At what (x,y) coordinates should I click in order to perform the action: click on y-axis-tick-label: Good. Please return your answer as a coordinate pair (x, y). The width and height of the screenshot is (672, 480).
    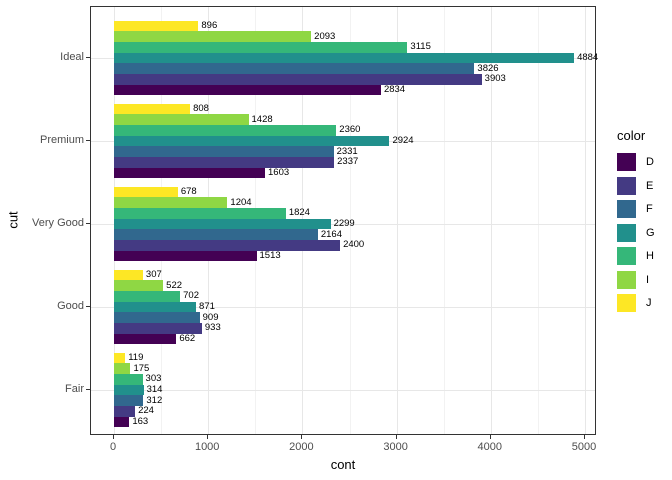
    Looking at the image, I should click on (70, 306).